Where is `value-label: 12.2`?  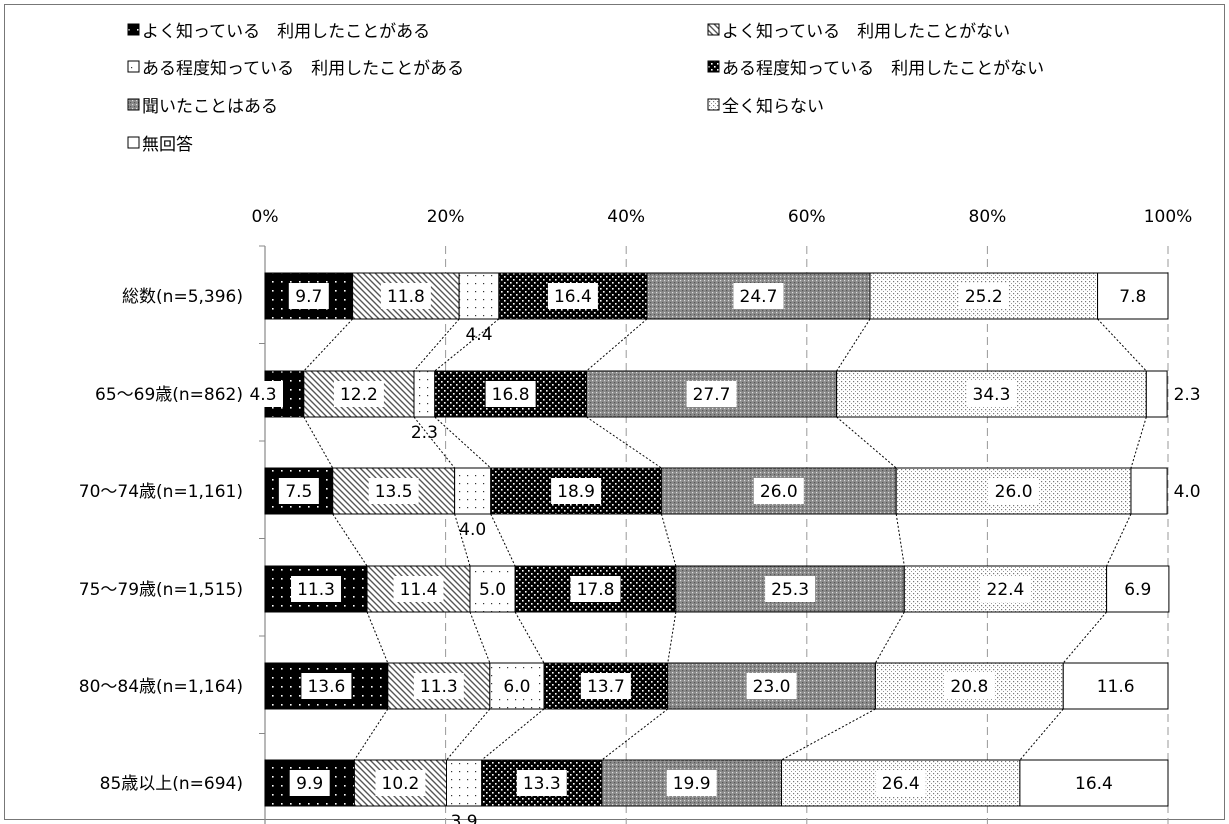 value-label: 12.2 is located at coordinates (359, 395).